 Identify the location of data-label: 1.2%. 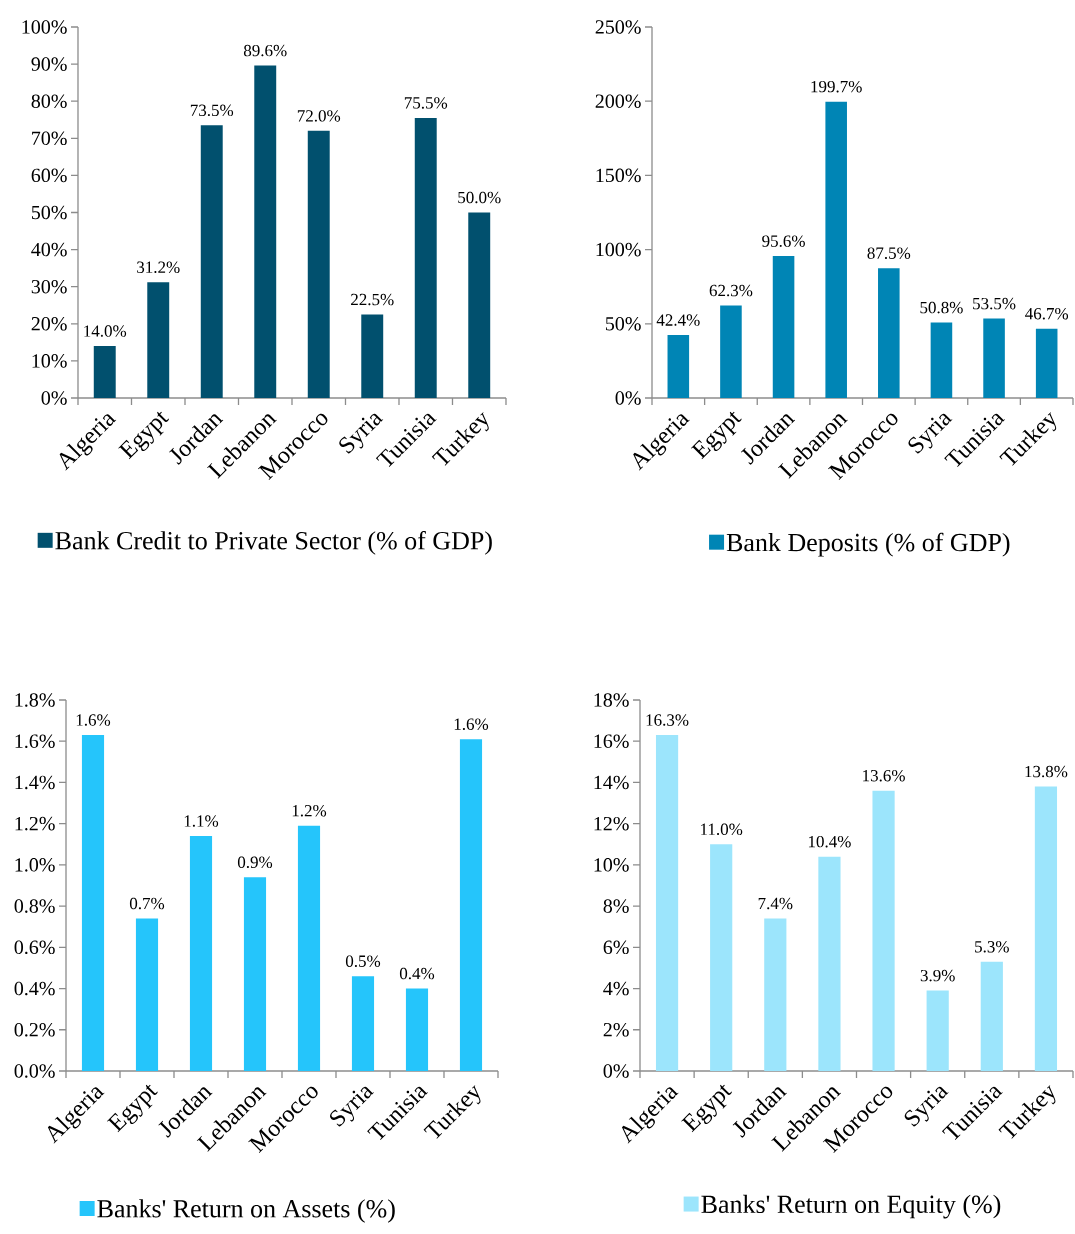
(309, 810).